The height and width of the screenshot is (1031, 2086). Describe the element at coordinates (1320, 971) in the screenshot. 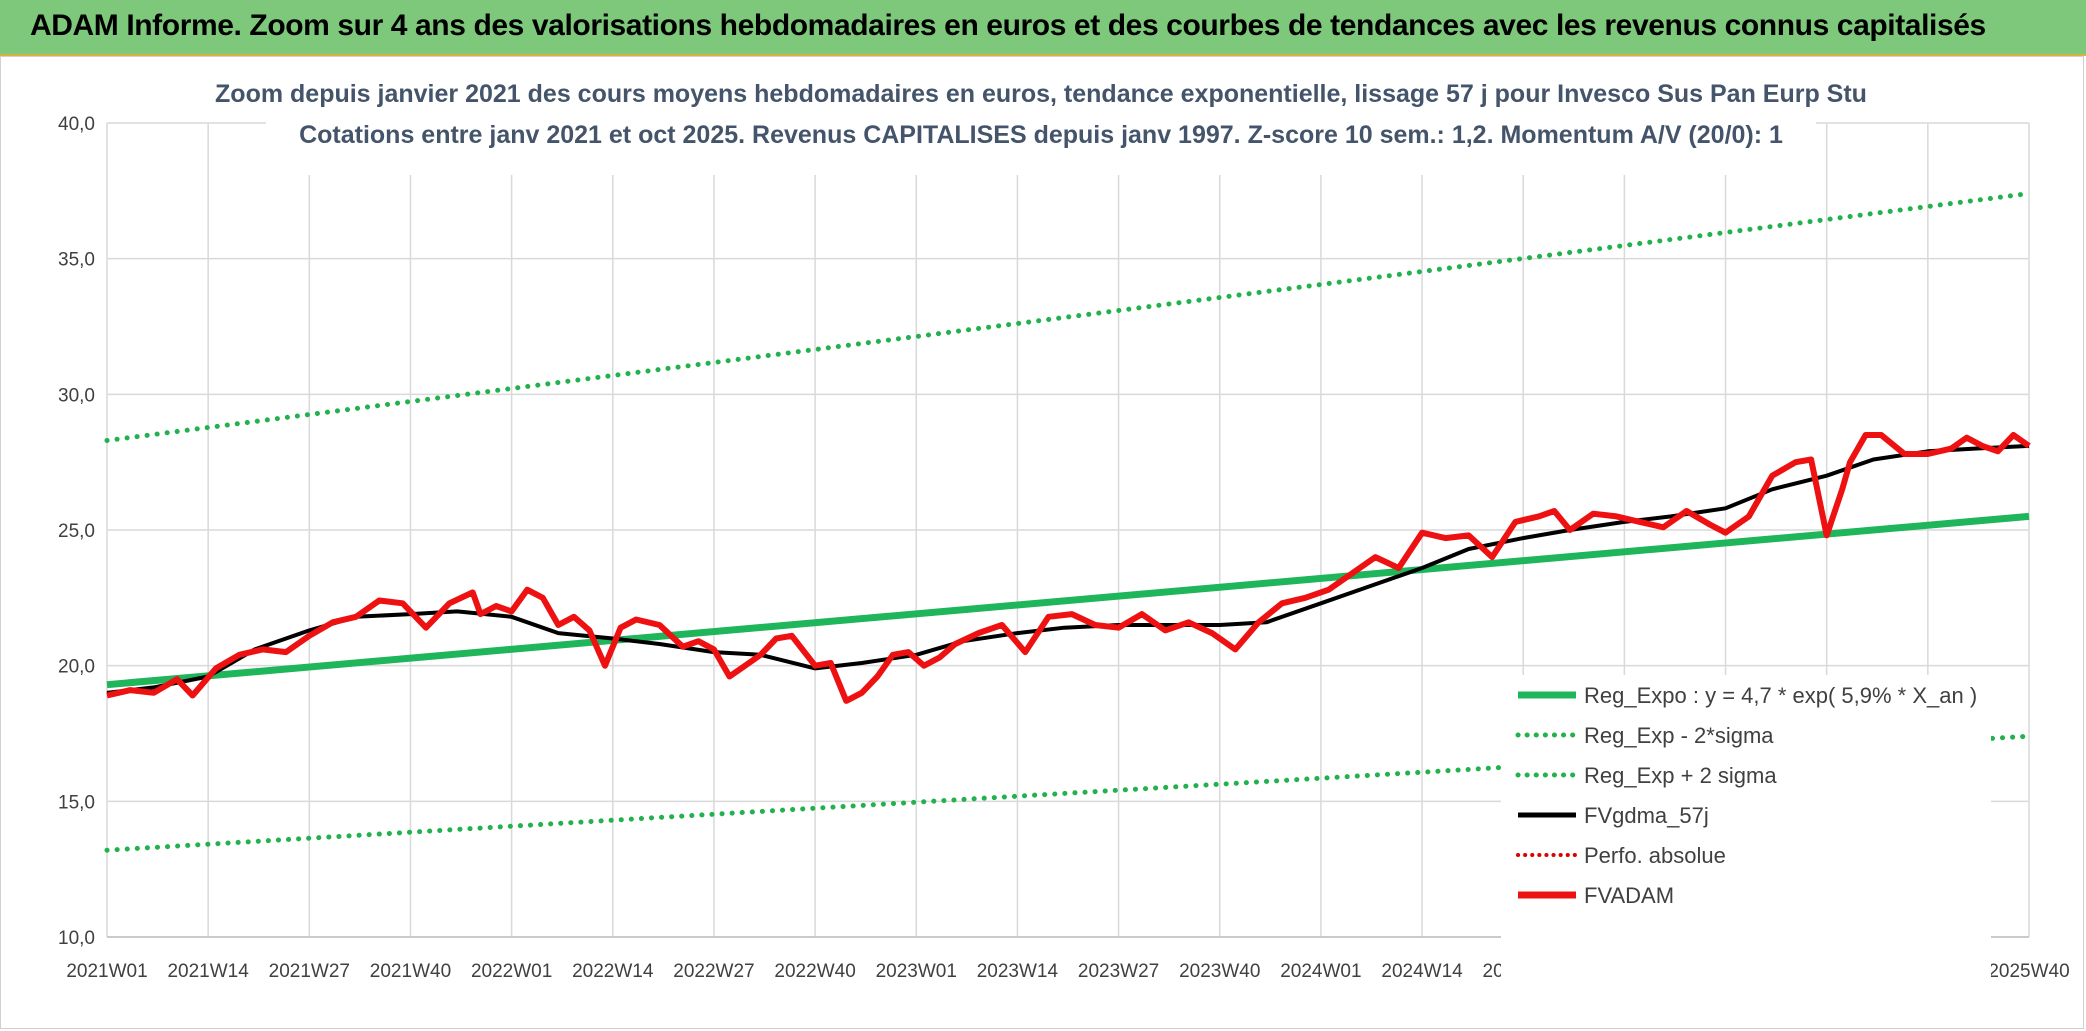

I see `x-tick-label: 2024W01` at that location.